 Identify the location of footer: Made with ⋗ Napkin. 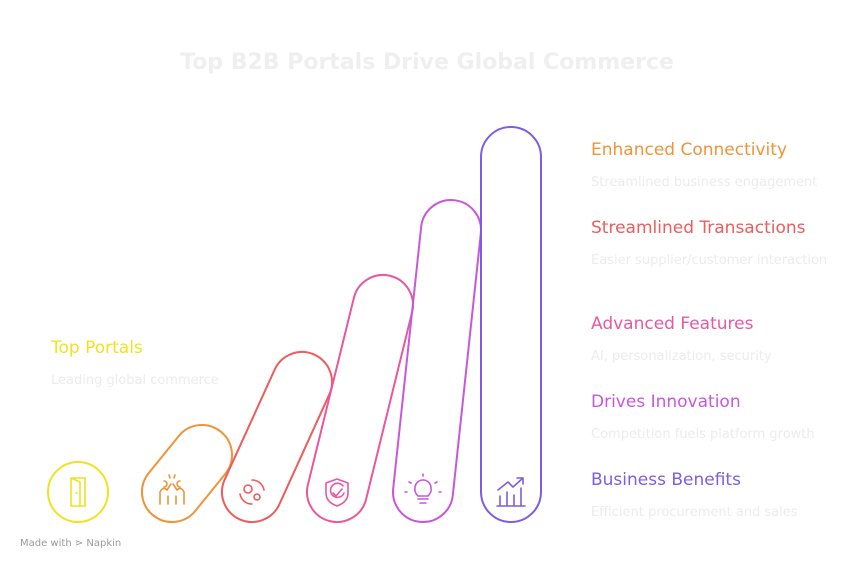
(71, 543).